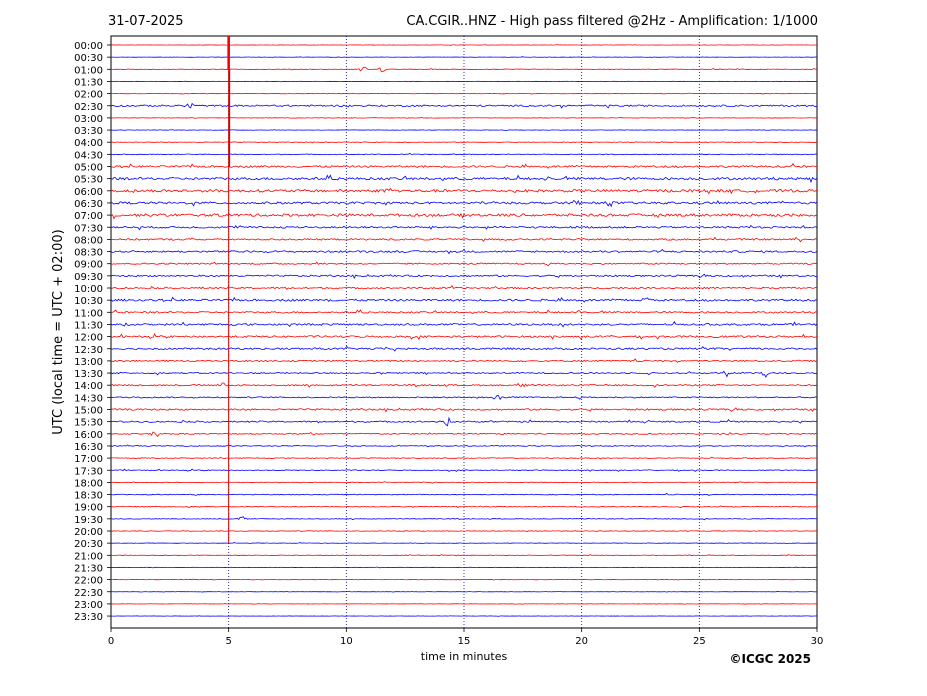 Image resolution: width=927 pixels, height=696 pixels. I want to click on trace-2030, so click(464, 543).